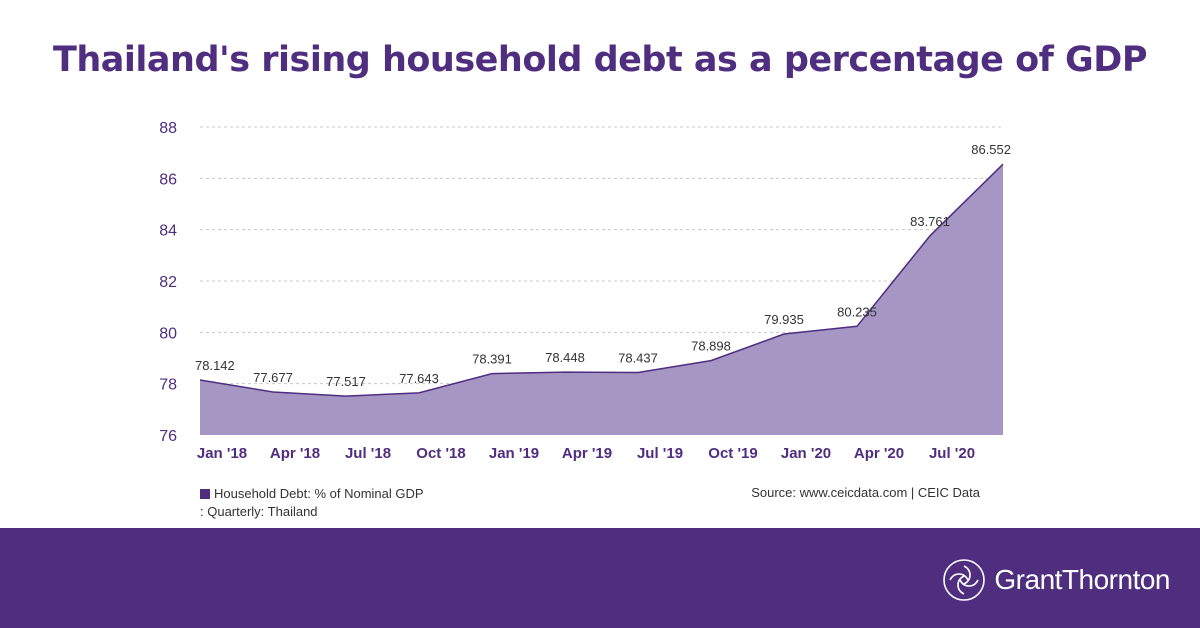 This screenshot has width=1200, height=628. What do you see at coordinates (168, 333) in the screenshot?
I see `y-tick-label: 80` at bounding box center [168, 333].